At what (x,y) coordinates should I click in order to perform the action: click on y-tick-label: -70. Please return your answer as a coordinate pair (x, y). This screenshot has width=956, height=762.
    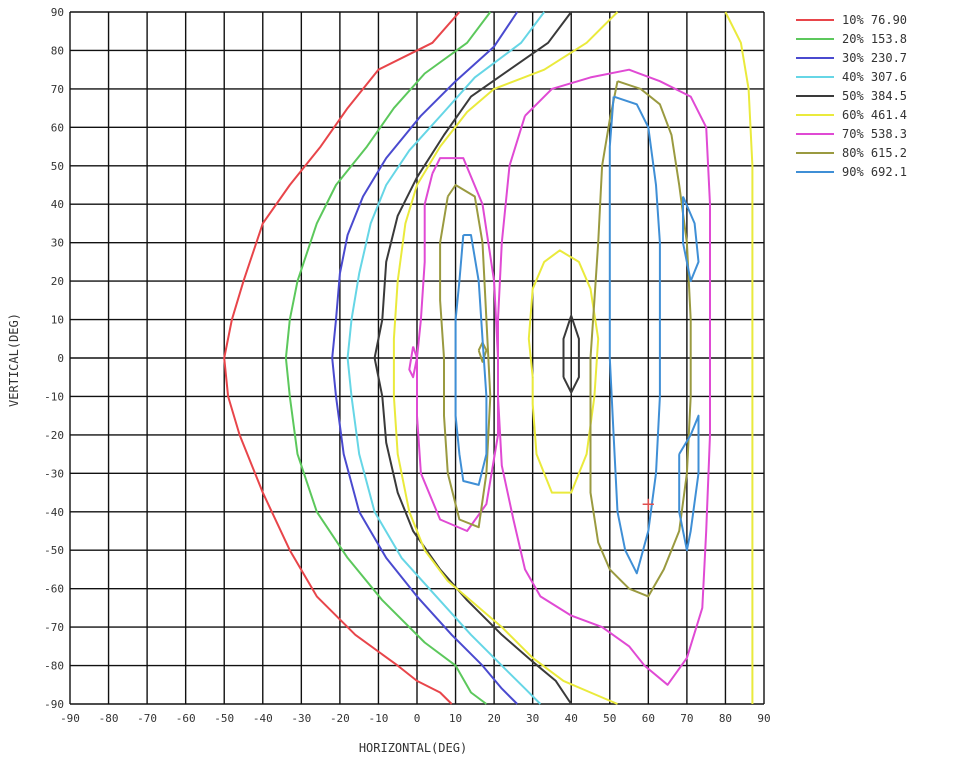
    Looking at the image, I should click on (54, 627).